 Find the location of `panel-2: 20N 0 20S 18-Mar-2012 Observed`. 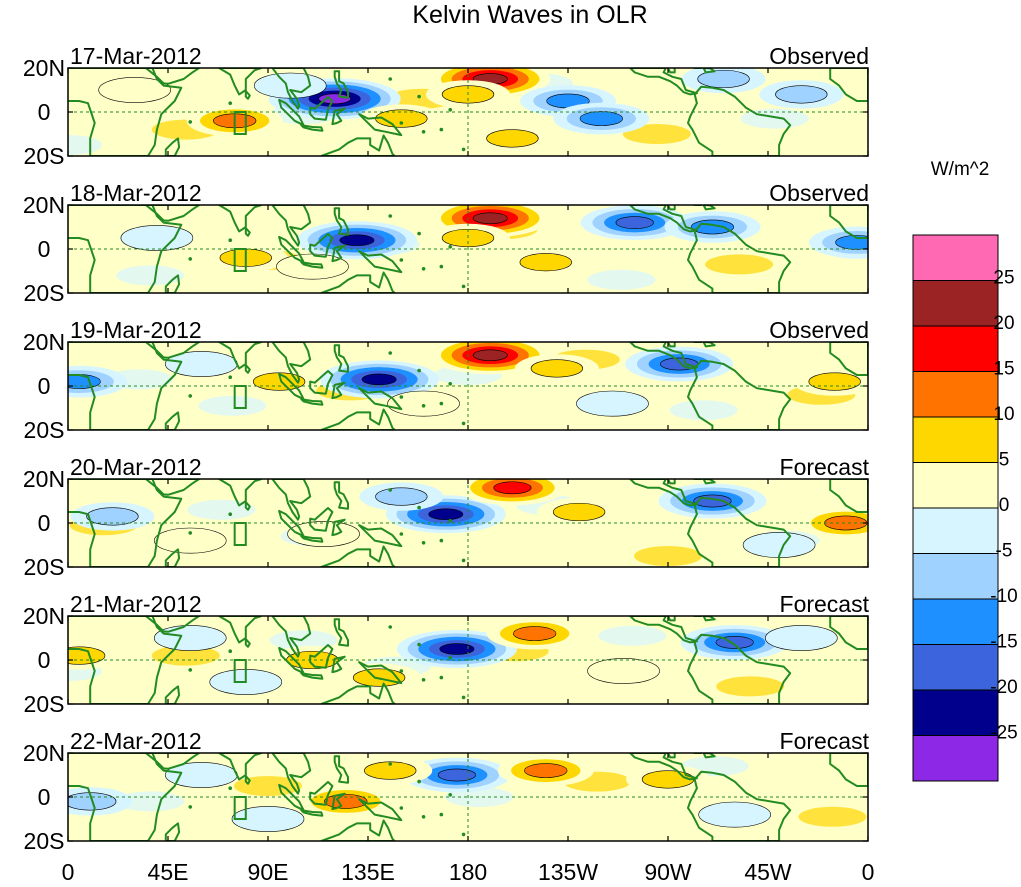

panel-2: 20N 0 20S 18-Mar-2012 Observed is located at coordinates (446, 243).